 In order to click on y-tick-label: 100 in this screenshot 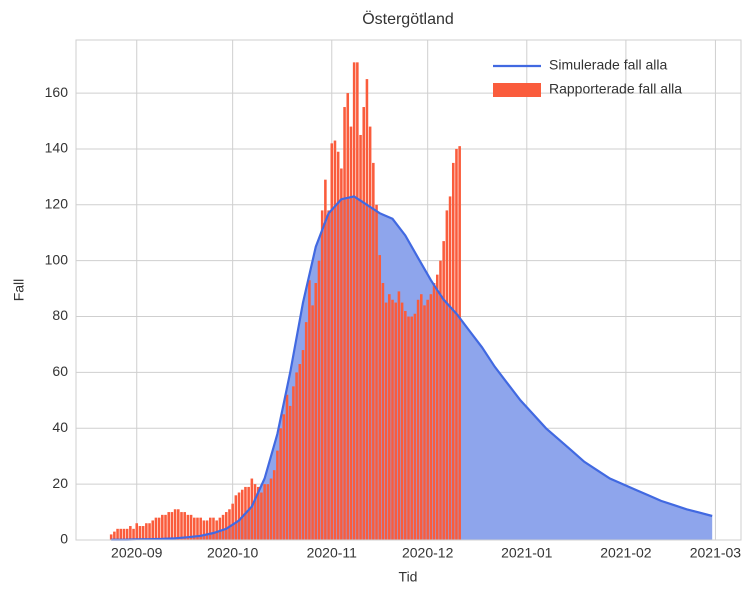, I will do `click(57, 259)`.